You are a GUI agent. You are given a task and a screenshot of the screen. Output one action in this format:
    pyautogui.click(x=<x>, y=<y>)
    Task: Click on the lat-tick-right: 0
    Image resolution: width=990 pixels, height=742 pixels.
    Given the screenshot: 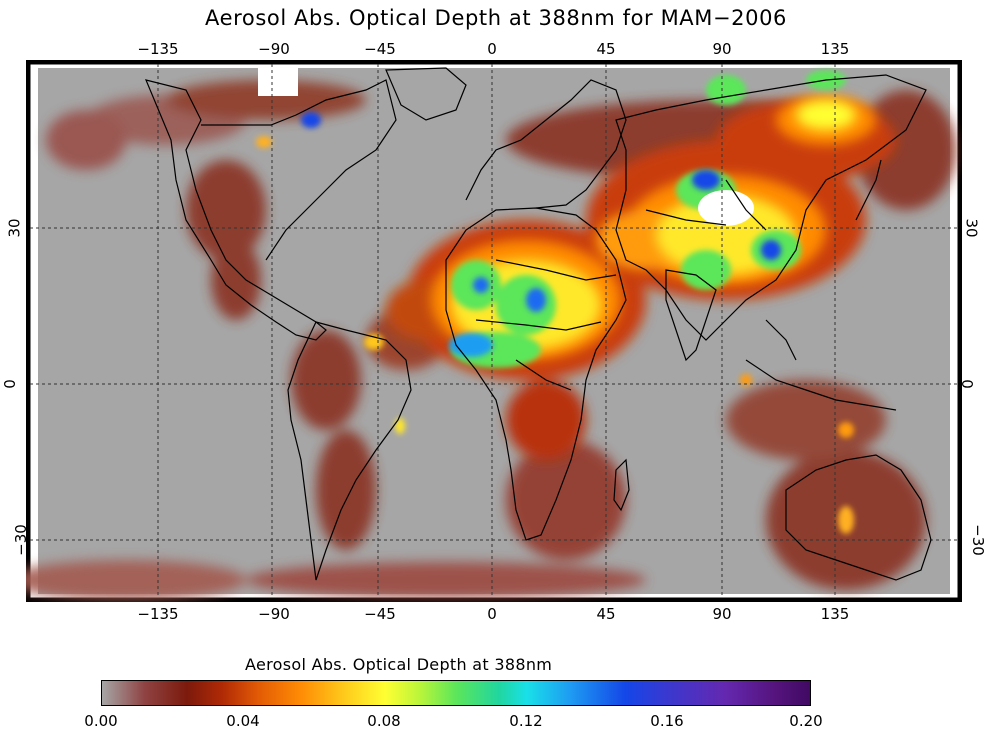 What is the action you would take?
    pyautogui.click(x=966, y=384)
    